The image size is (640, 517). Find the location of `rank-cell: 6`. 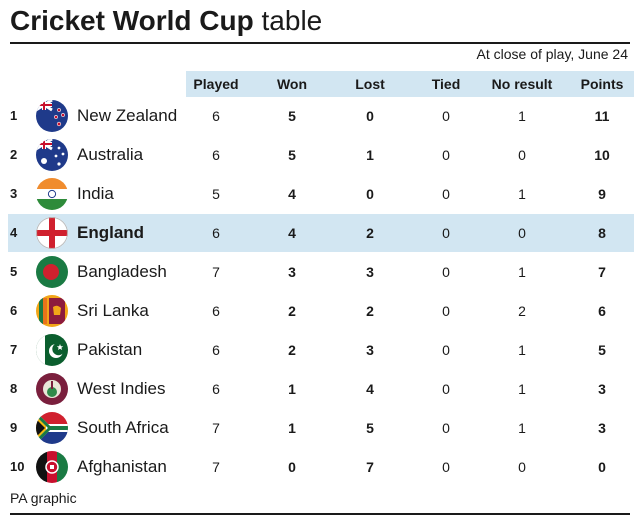

rank-cell: 6 is located at coordinates (14, 310).